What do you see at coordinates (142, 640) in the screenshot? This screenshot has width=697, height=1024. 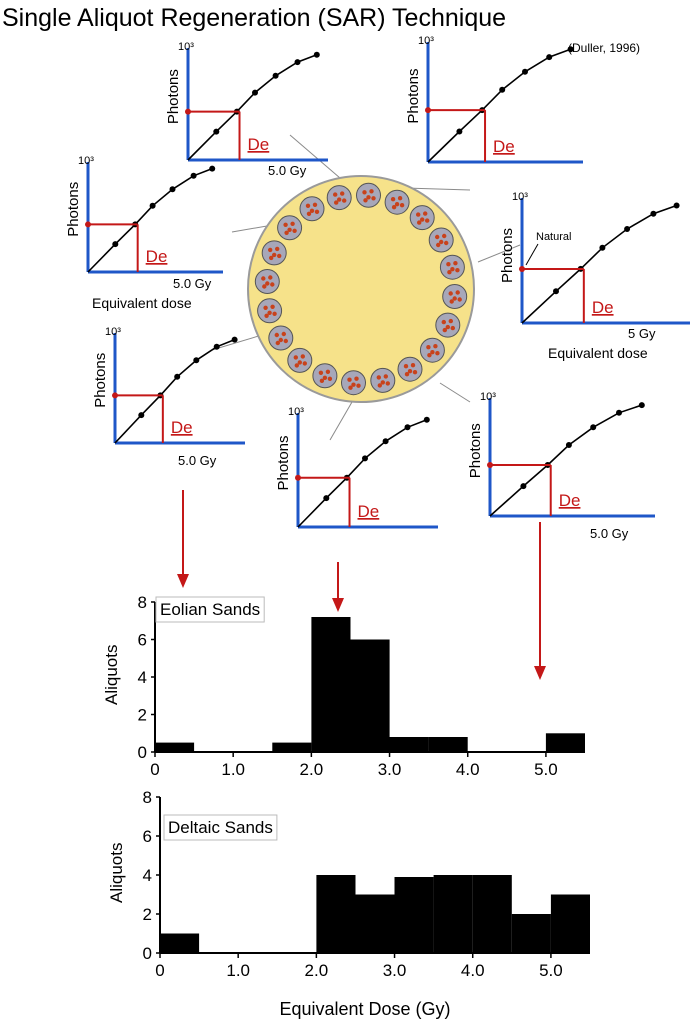 I see `y-tick-label: 6` at bounding box center [142, 640].